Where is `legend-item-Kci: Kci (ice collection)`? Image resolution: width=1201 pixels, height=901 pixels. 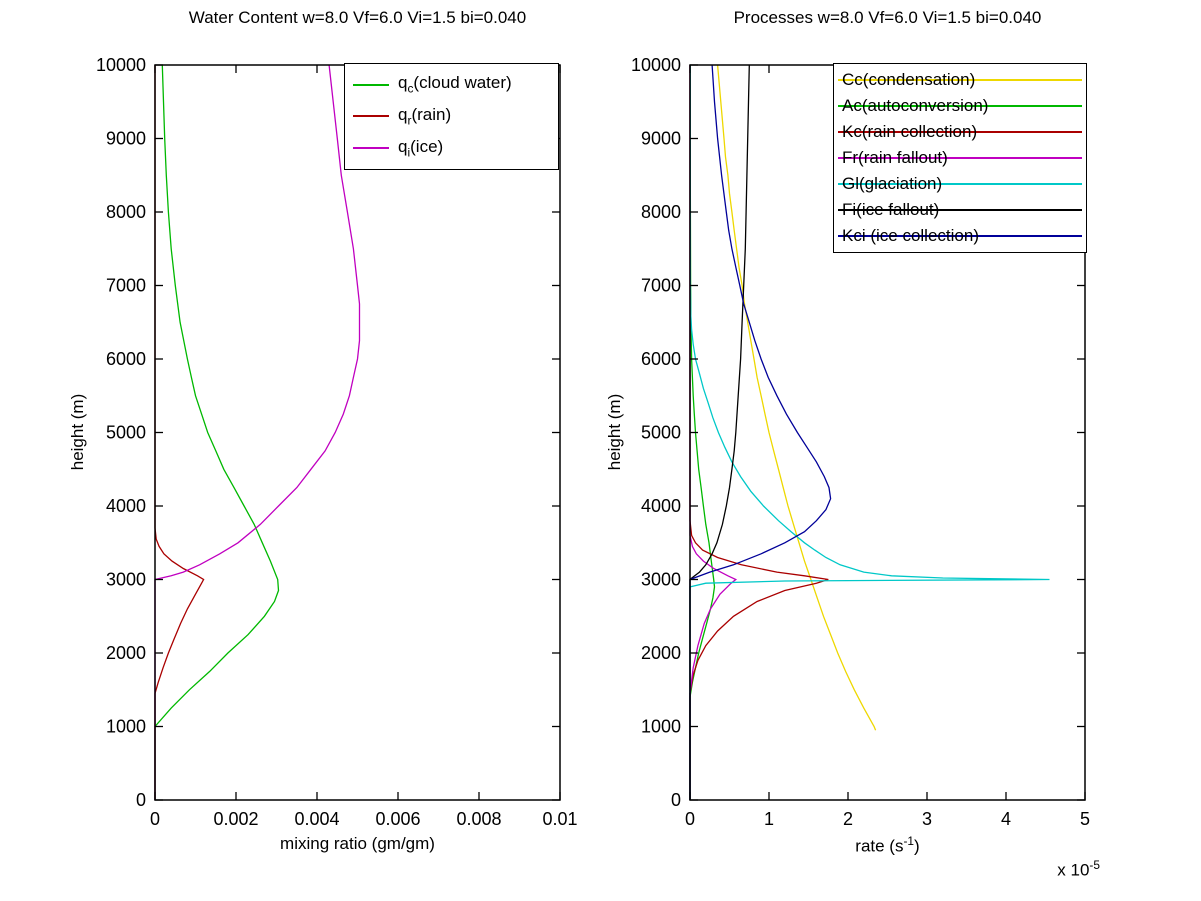 legend-item-Kci: Kci (ice collection) is located at coordinates (960, 236).